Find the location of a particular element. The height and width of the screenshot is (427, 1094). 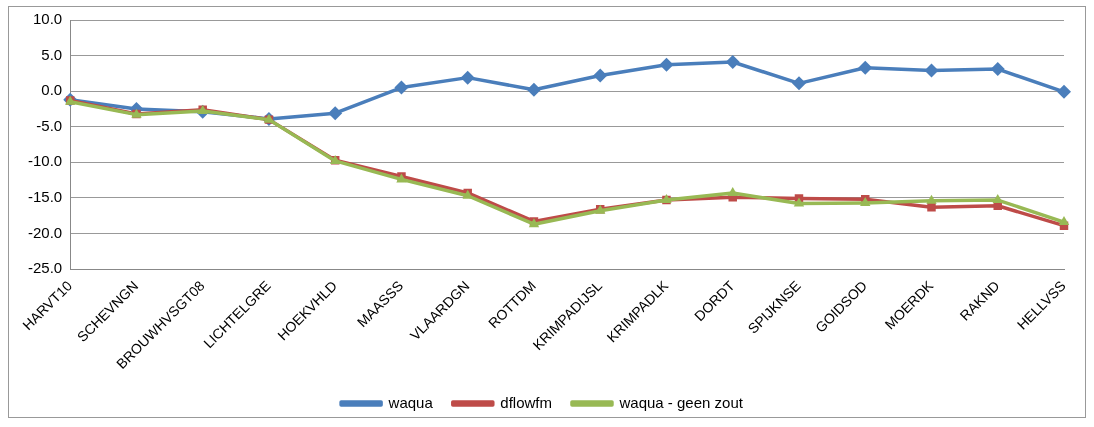

y-tick-label: -5.0 is located at coordinates (49, 125).